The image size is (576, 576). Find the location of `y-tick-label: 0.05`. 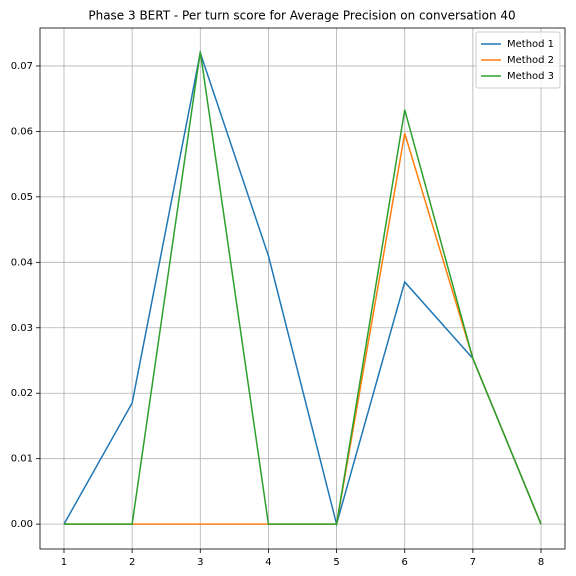

y-tick-label: 0.05 is located at coordinates (22, 197).